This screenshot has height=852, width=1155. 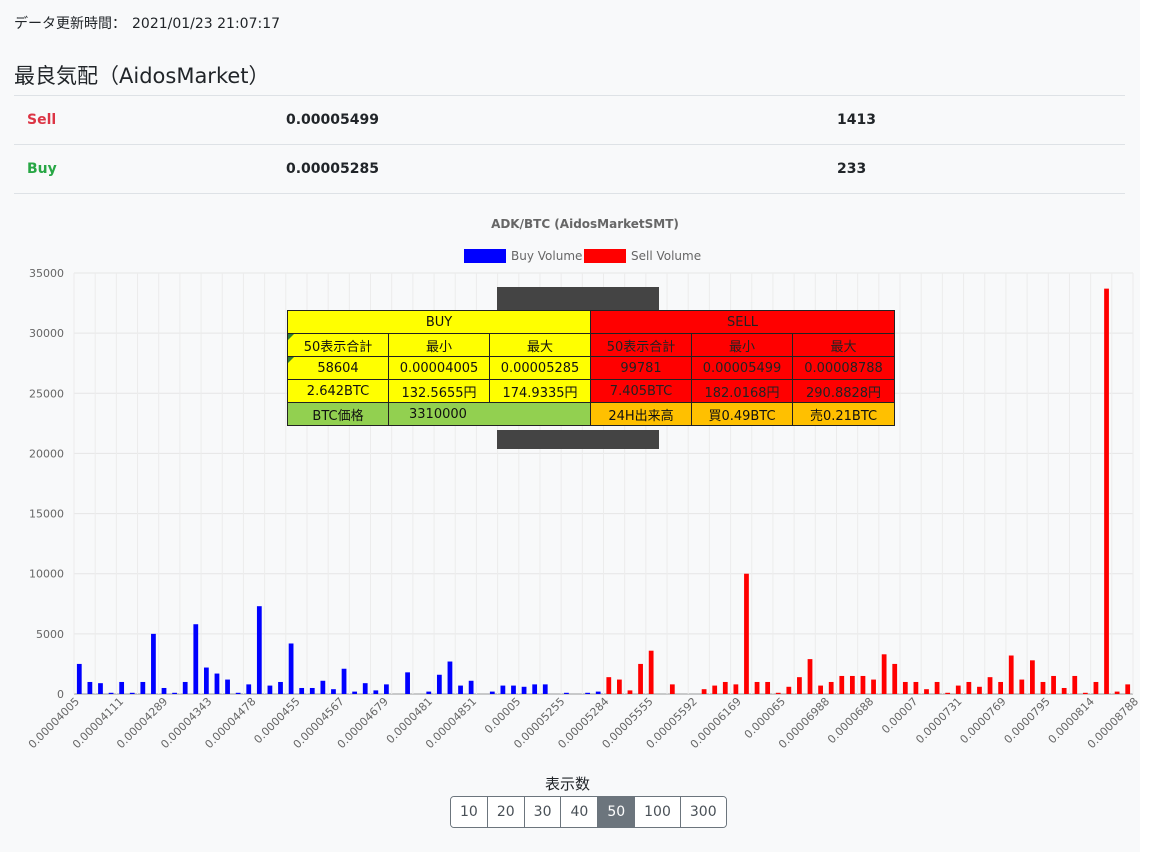 I want to click on sell-row: Sell 0.00005499 1413, so click(x=569, y=120).